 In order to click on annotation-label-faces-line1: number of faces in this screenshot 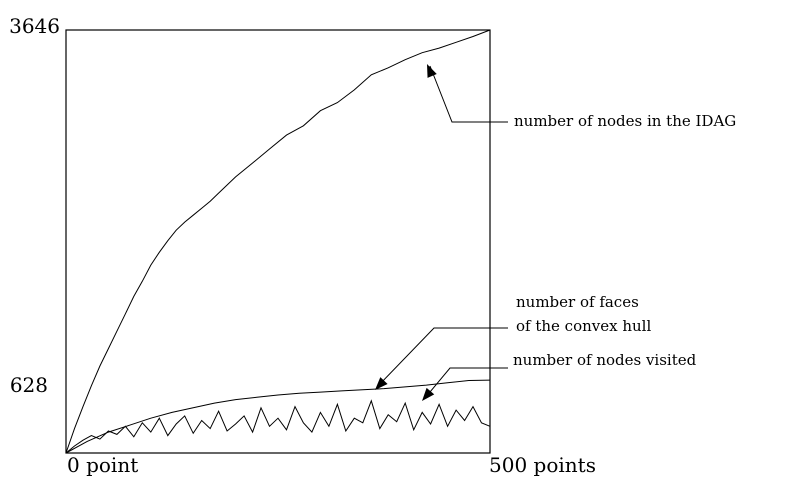, I will do `click(577, 302)`.